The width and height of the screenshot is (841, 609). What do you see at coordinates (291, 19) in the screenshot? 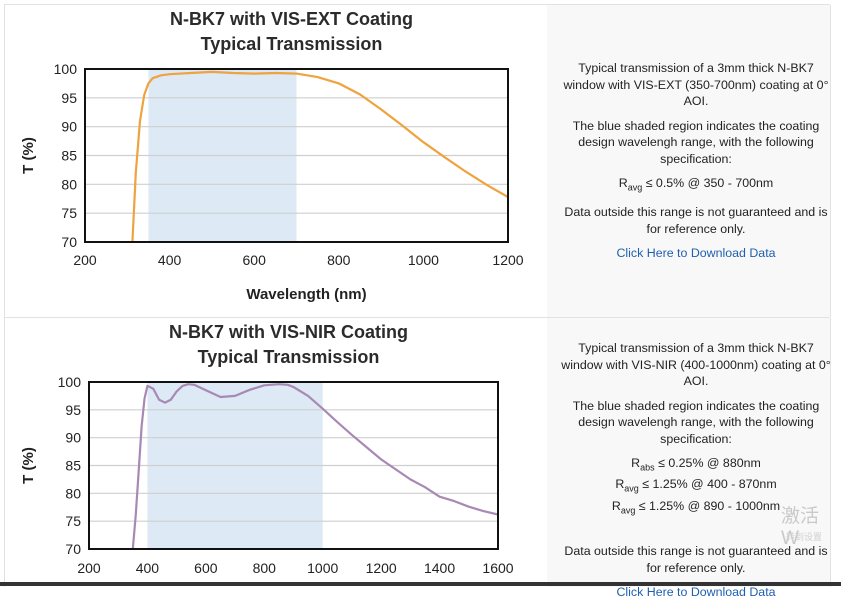
I see `chart-title: N-BK7 with VIS-EXT Coating` at bounding box center [291, 19].